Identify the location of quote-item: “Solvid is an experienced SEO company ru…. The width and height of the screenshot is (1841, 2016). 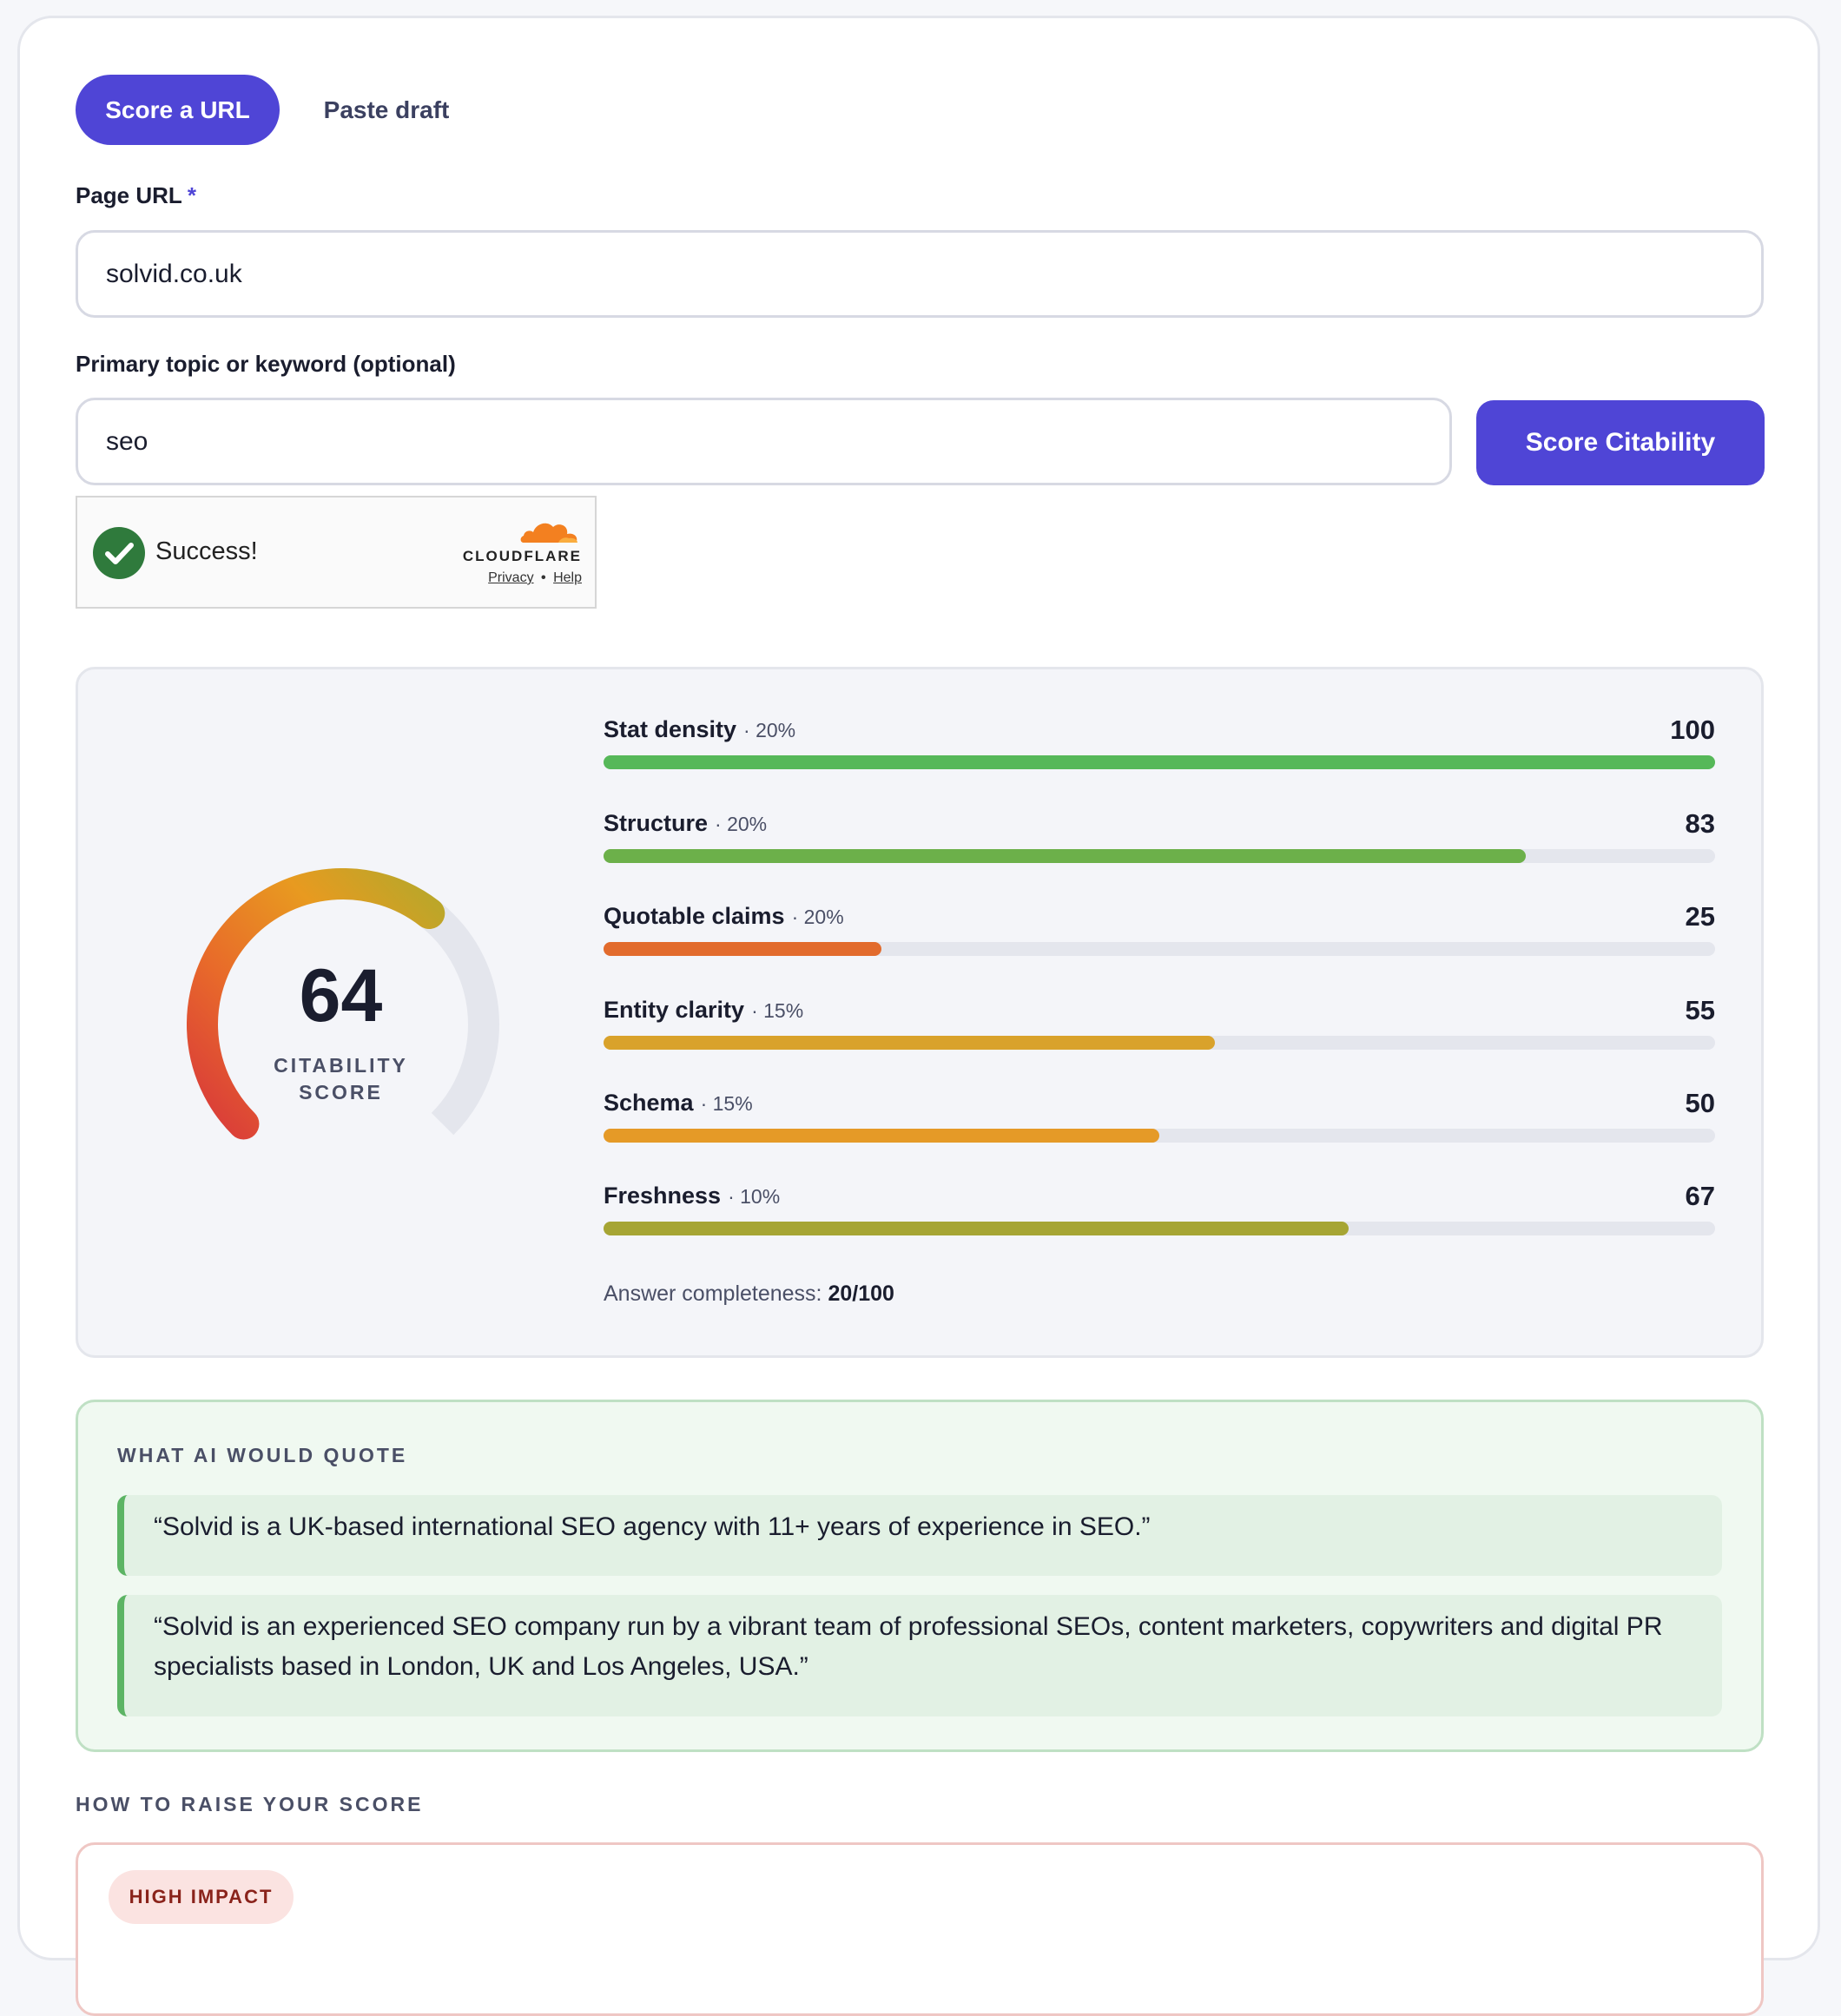
(919, 1655).